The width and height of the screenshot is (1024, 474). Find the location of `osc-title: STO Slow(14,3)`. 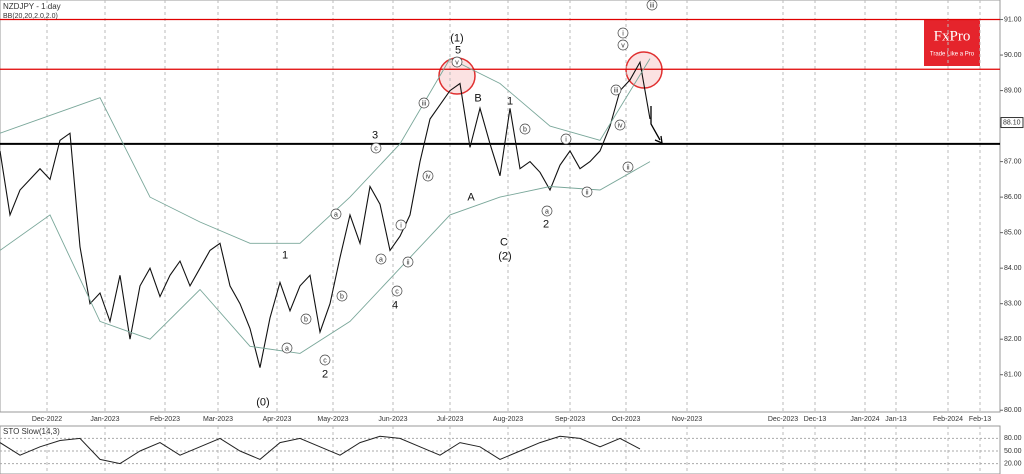

osc-title: STO Slow(14,3) is located at coordinates (31, 431).